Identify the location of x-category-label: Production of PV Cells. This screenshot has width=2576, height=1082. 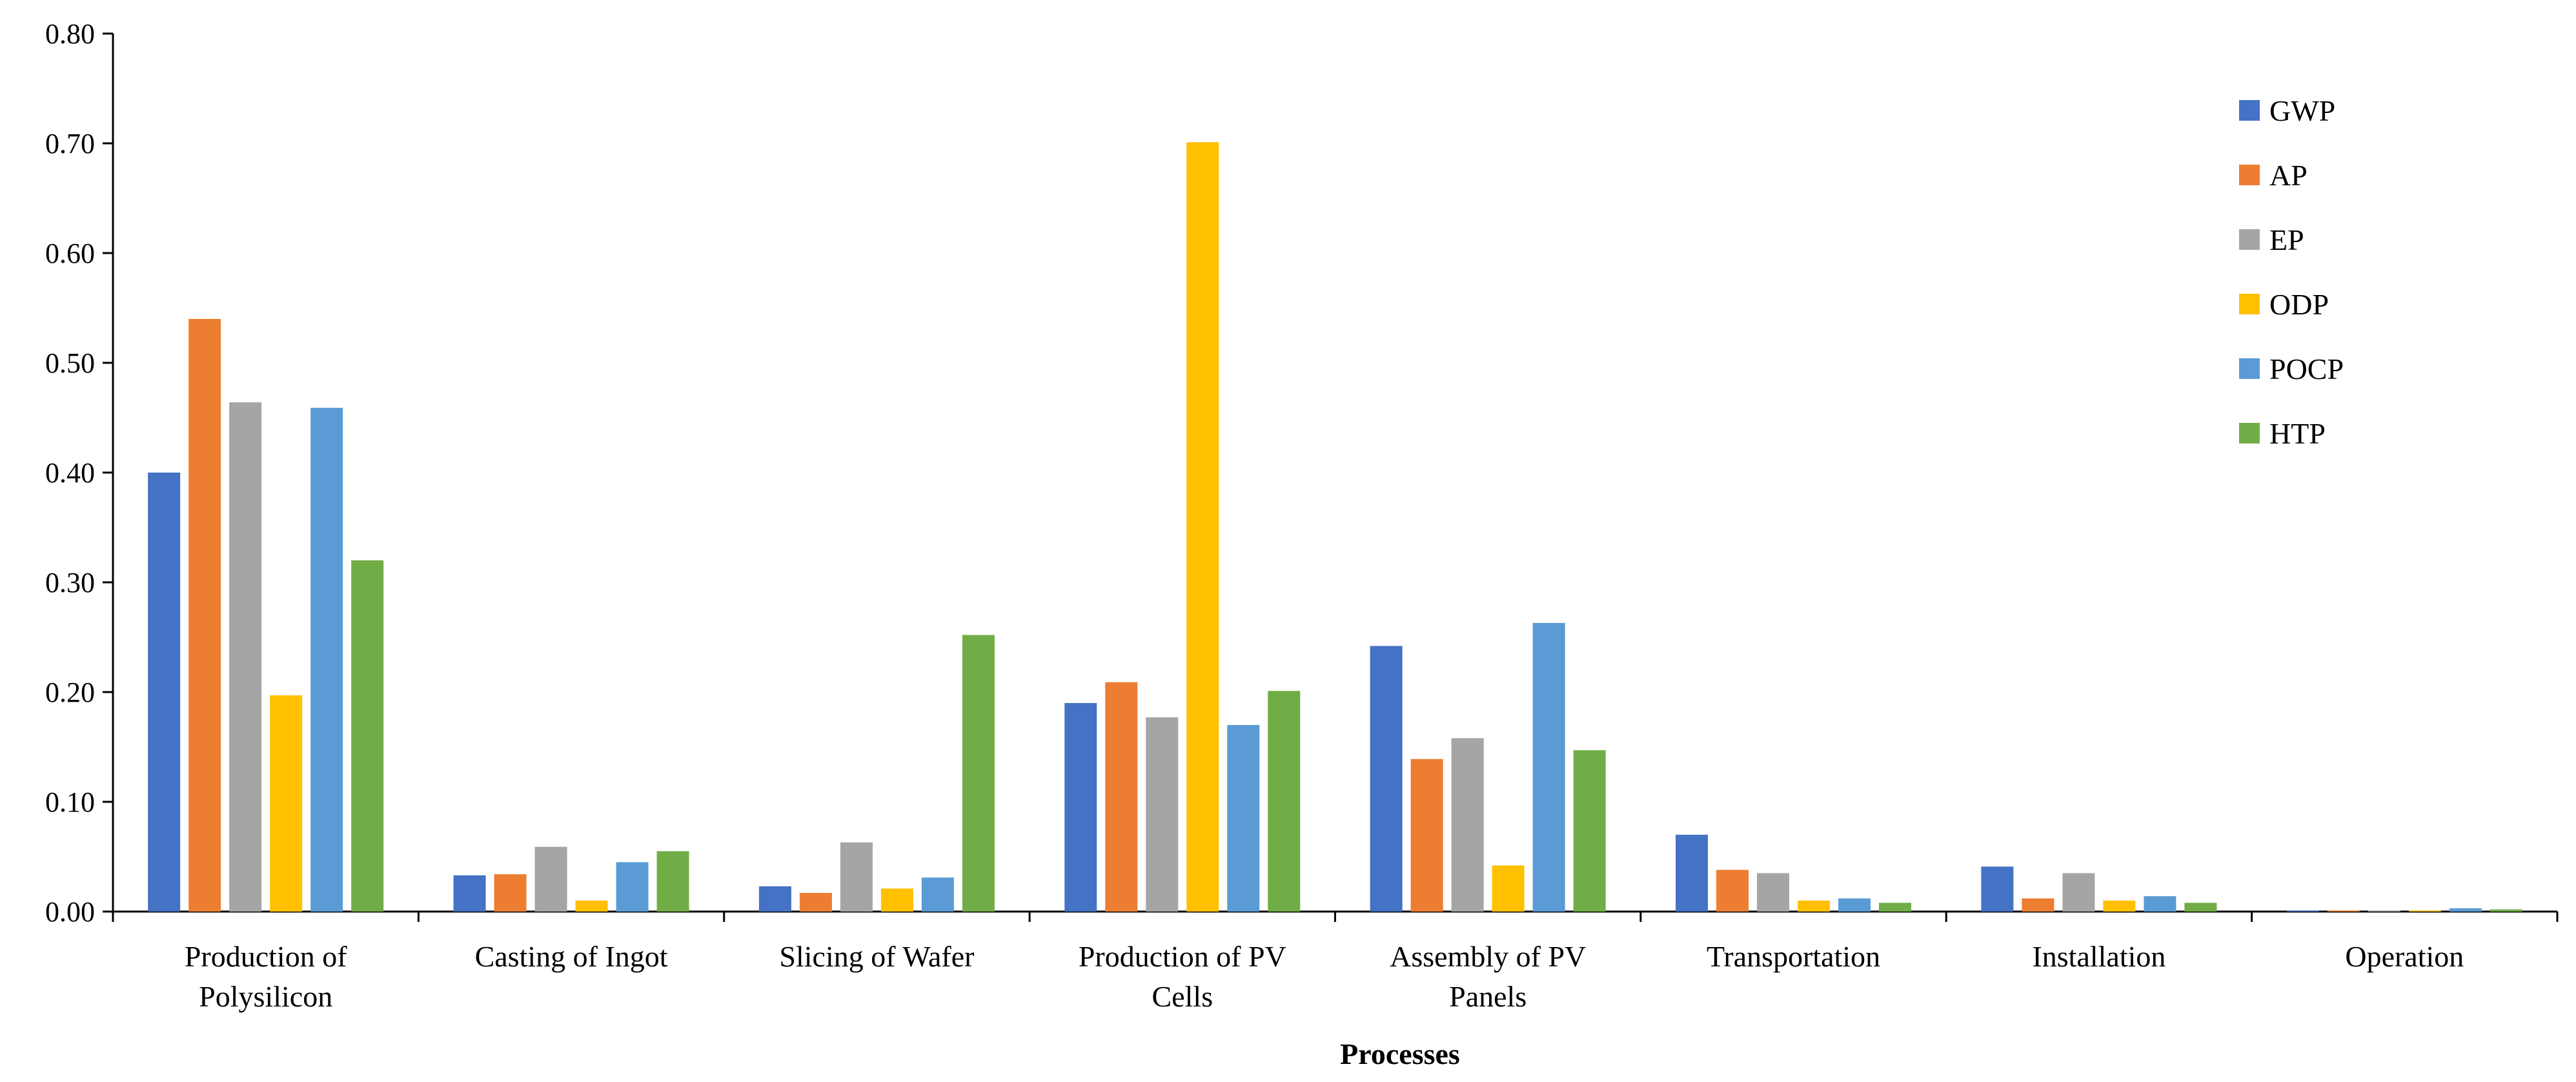
(1182, 977).